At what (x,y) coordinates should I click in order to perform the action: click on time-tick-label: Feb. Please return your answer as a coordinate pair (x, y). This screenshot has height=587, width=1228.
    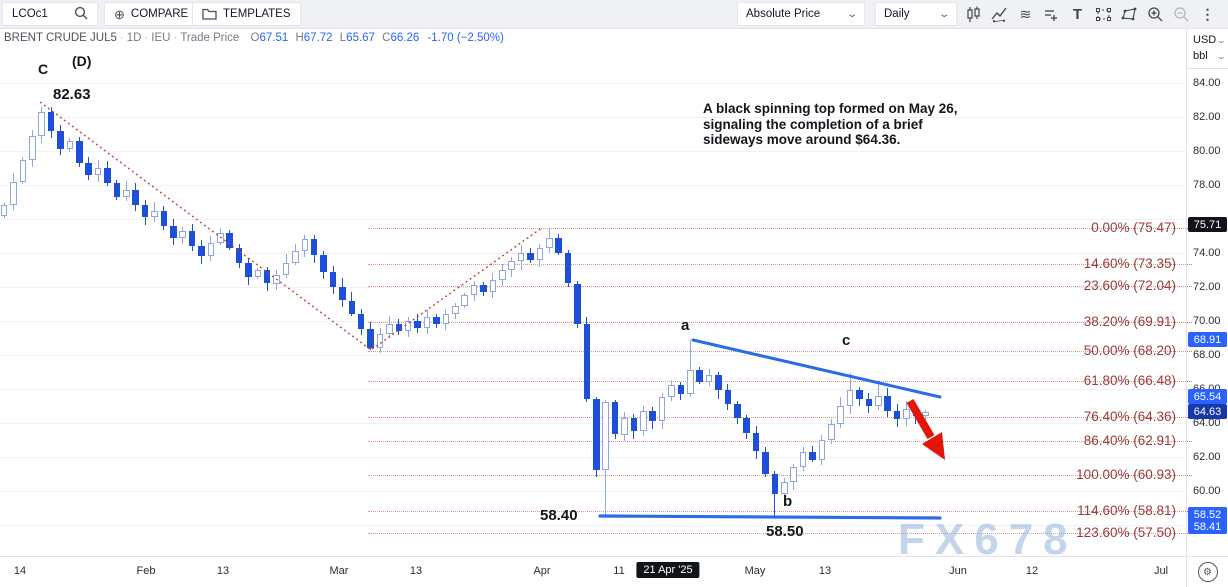
    Looking at the image, I should click on (146, 571).